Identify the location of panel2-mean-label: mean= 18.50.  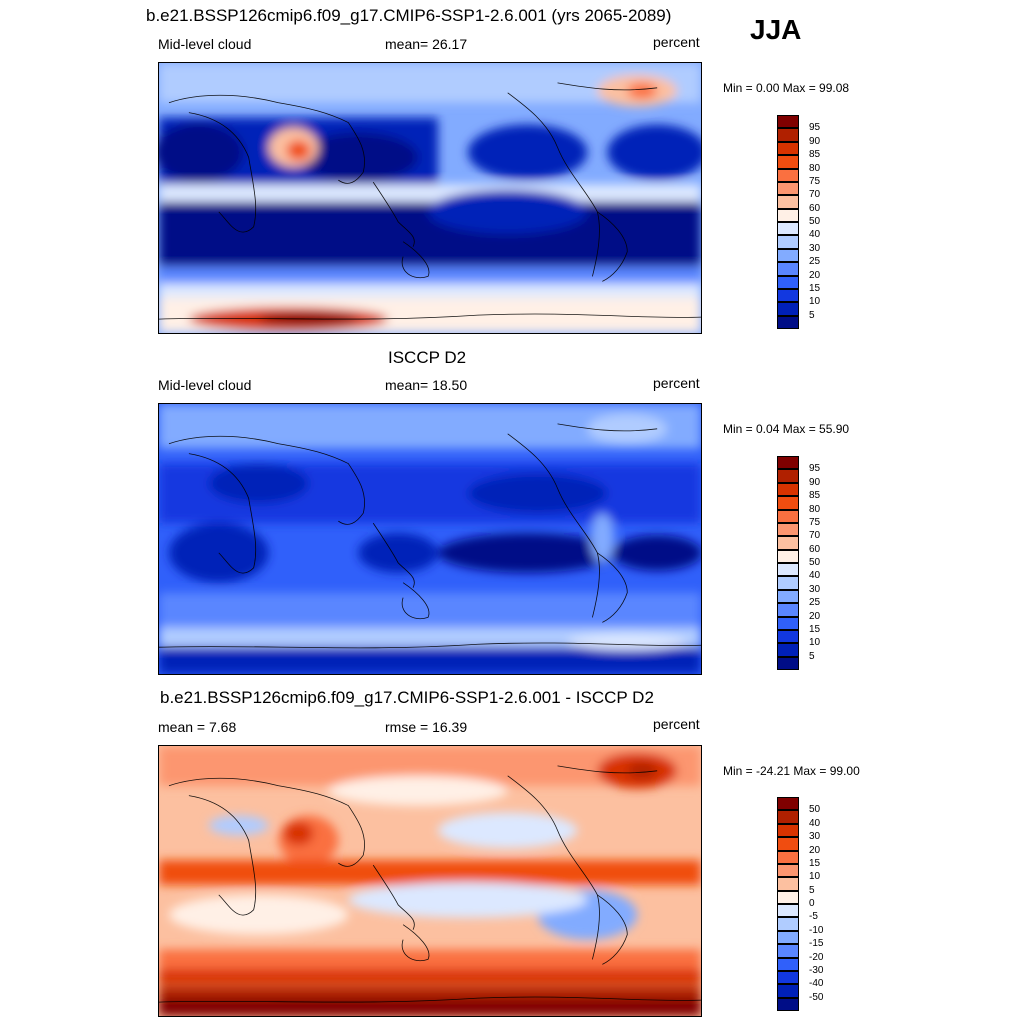
(426, 385).